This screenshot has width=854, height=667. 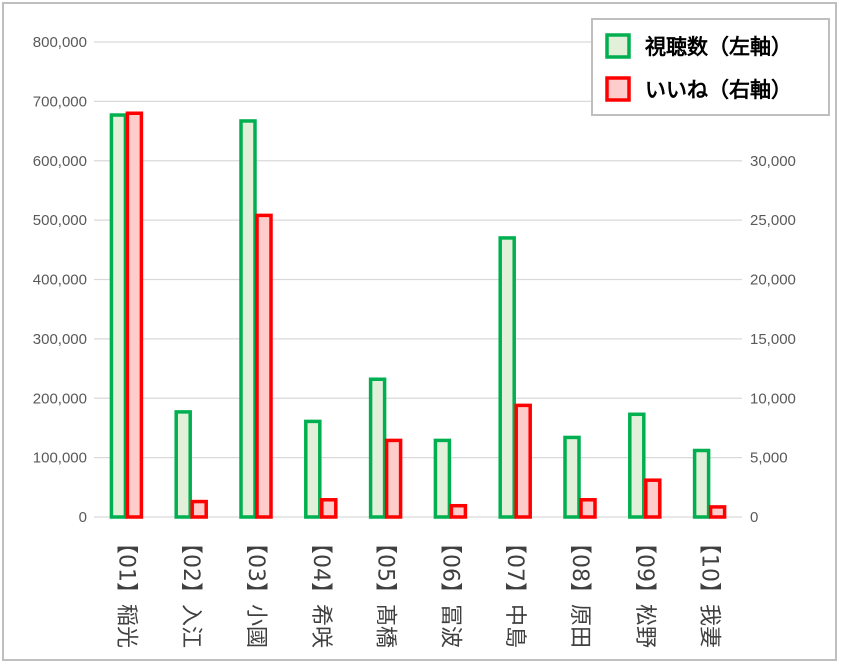 What do you see at coordinates (60, 398) in the screenshot?
I see `y-left-tick-label: 200,000` at bounding box center [60, 398].